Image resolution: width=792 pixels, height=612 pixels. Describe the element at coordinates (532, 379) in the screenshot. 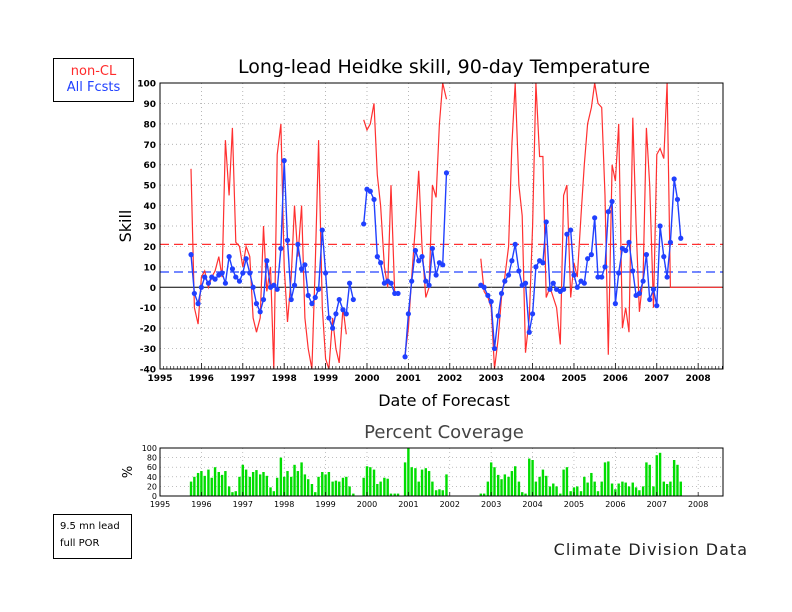

I see `main-xtick-label: 2004` at that location.